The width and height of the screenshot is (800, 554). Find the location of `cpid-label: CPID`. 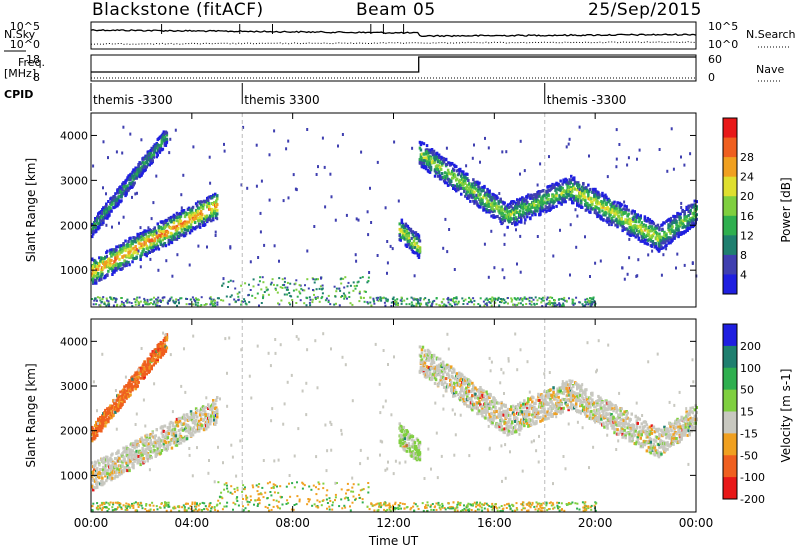

cpid-label: CPID is located at coordinates (19, 94).